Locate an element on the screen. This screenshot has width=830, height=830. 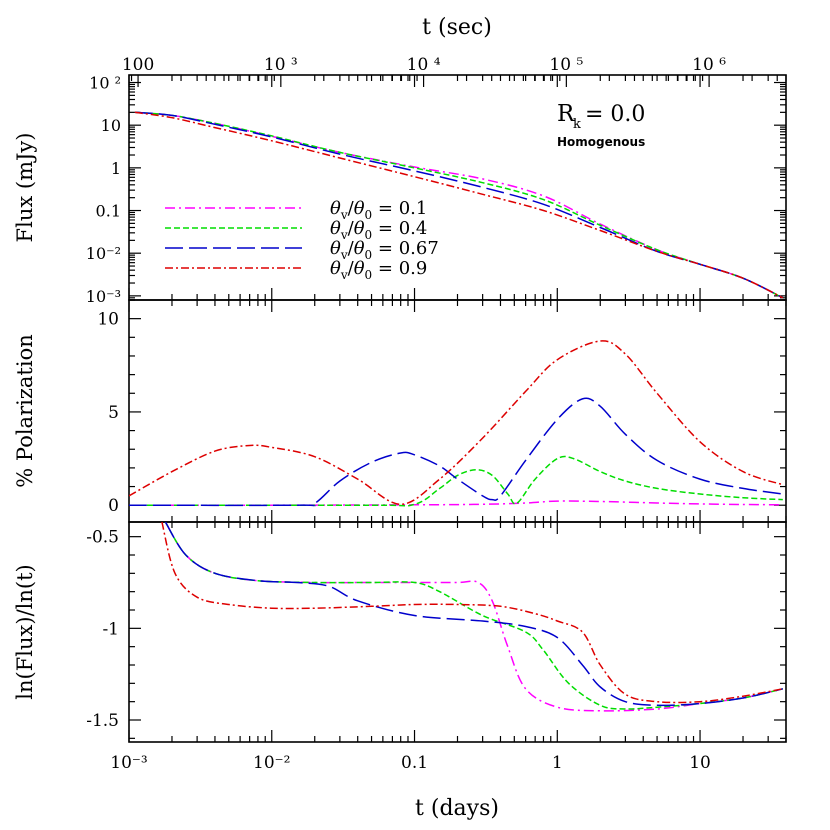
top-tick-label: 10 ⁶ is located at coordinates (709, 65).